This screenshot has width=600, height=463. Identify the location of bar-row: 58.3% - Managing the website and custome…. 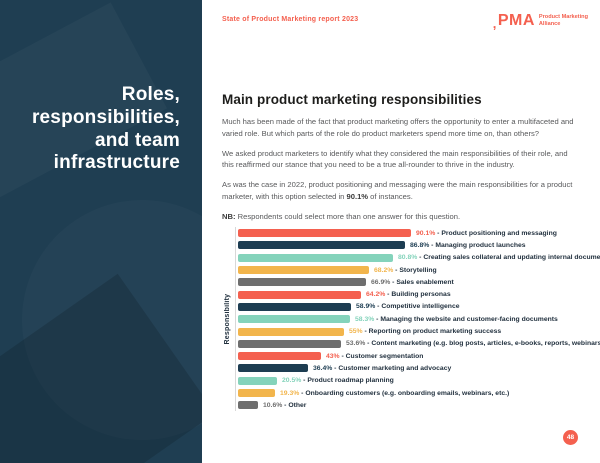
(415, 319).